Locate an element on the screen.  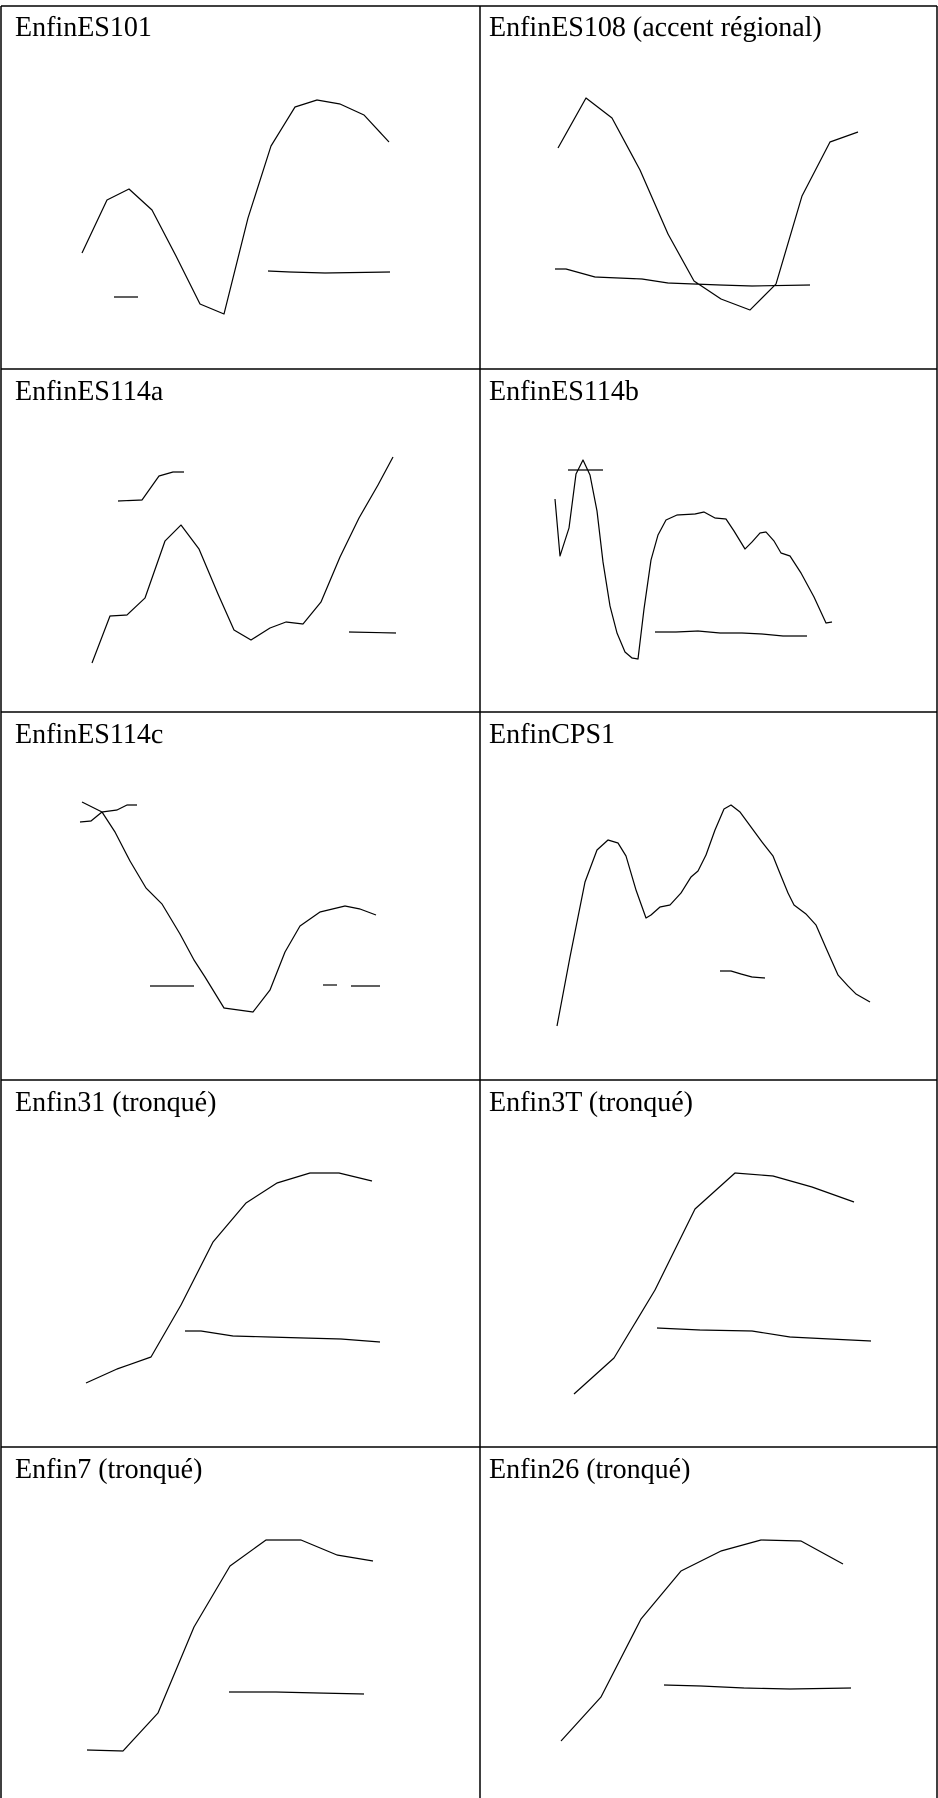
trace-enfin31 is located at coordinates (233, 1278).